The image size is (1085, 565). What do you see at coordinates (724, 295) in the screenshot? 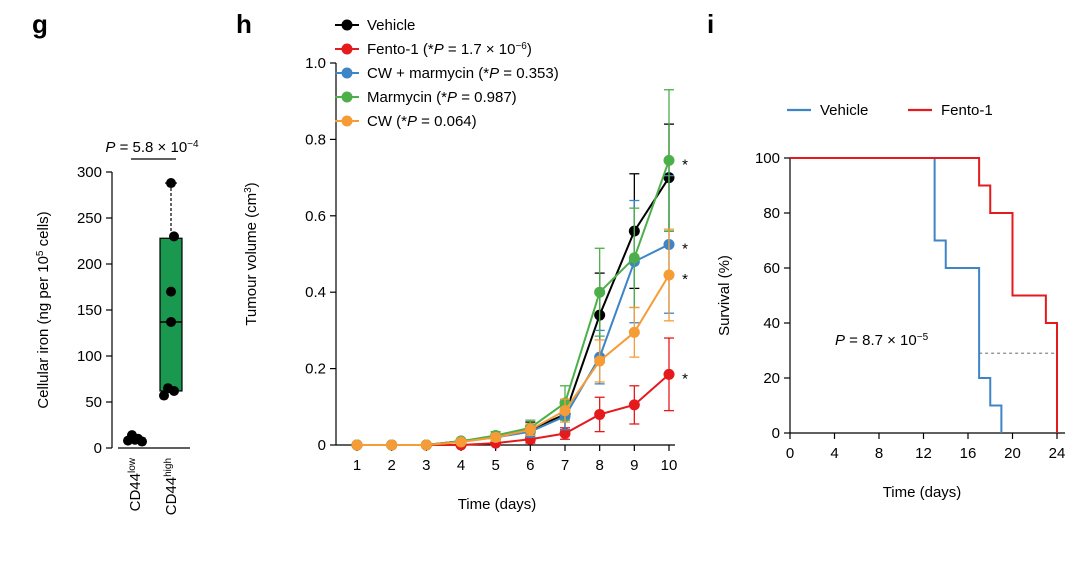
I see `i-y-axis-label: Survival (%)` at bounding box center [724, 295].